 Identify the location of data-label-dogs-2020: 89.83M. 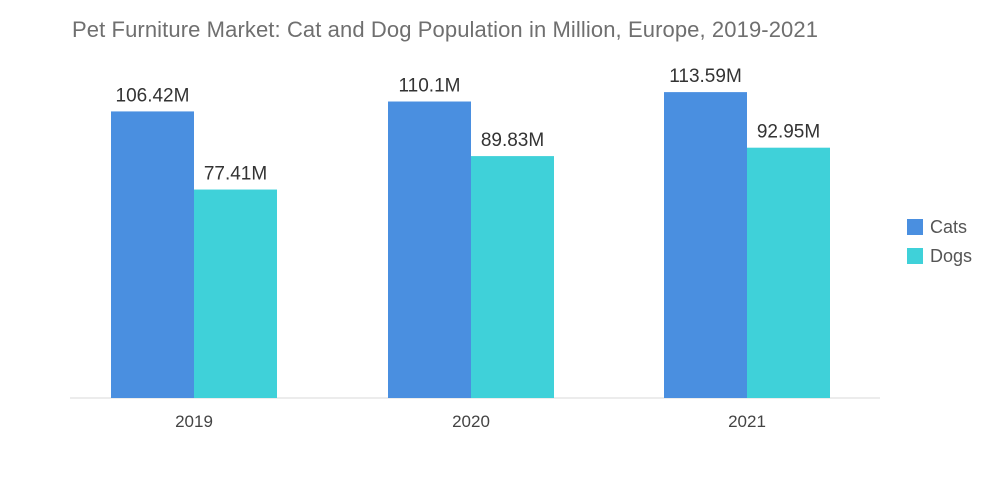
(512, 140).